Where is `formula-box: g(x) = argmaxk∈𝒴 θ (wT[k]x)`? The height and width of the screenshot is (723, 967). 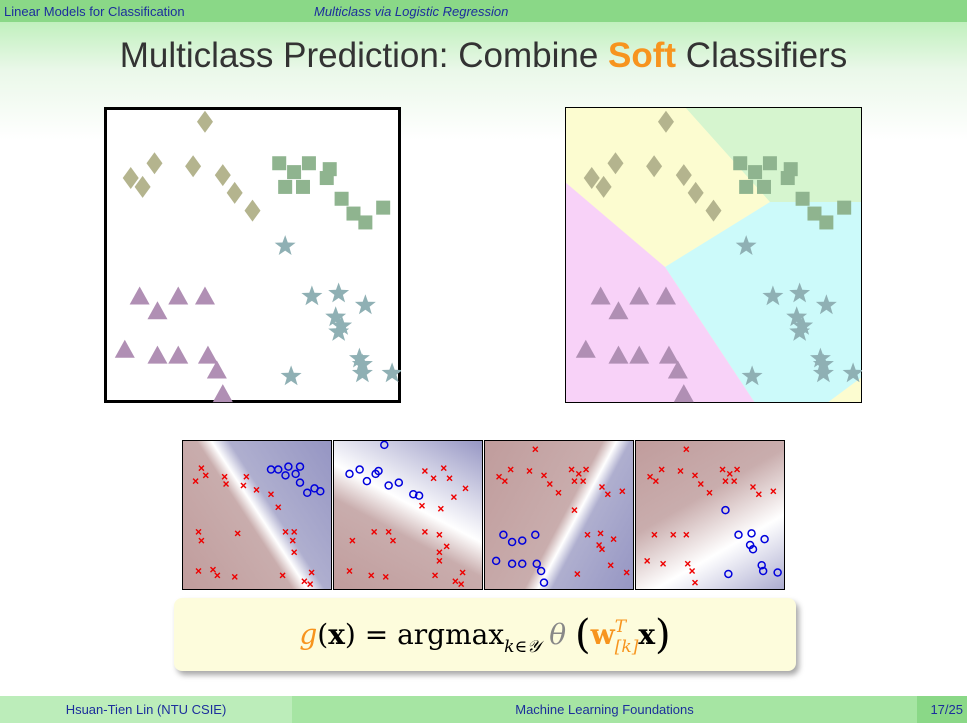 formula-box: g(x) = argmaxk∈𝒴 θ (wT[k]x) is located at coordinates (485, 634).